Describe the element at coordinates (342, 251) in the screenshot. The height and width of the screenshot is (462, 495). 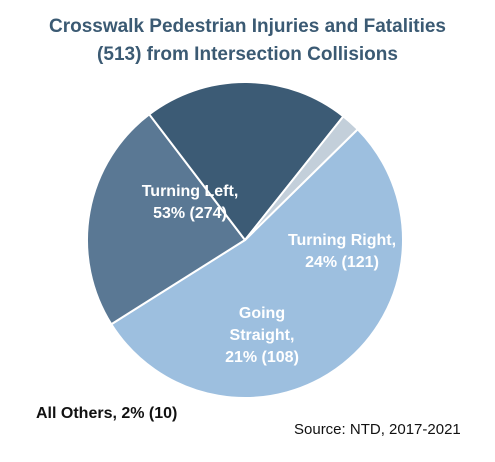
I see `slice-label-turning-right: Turning Right, 24% (121)` at that location.